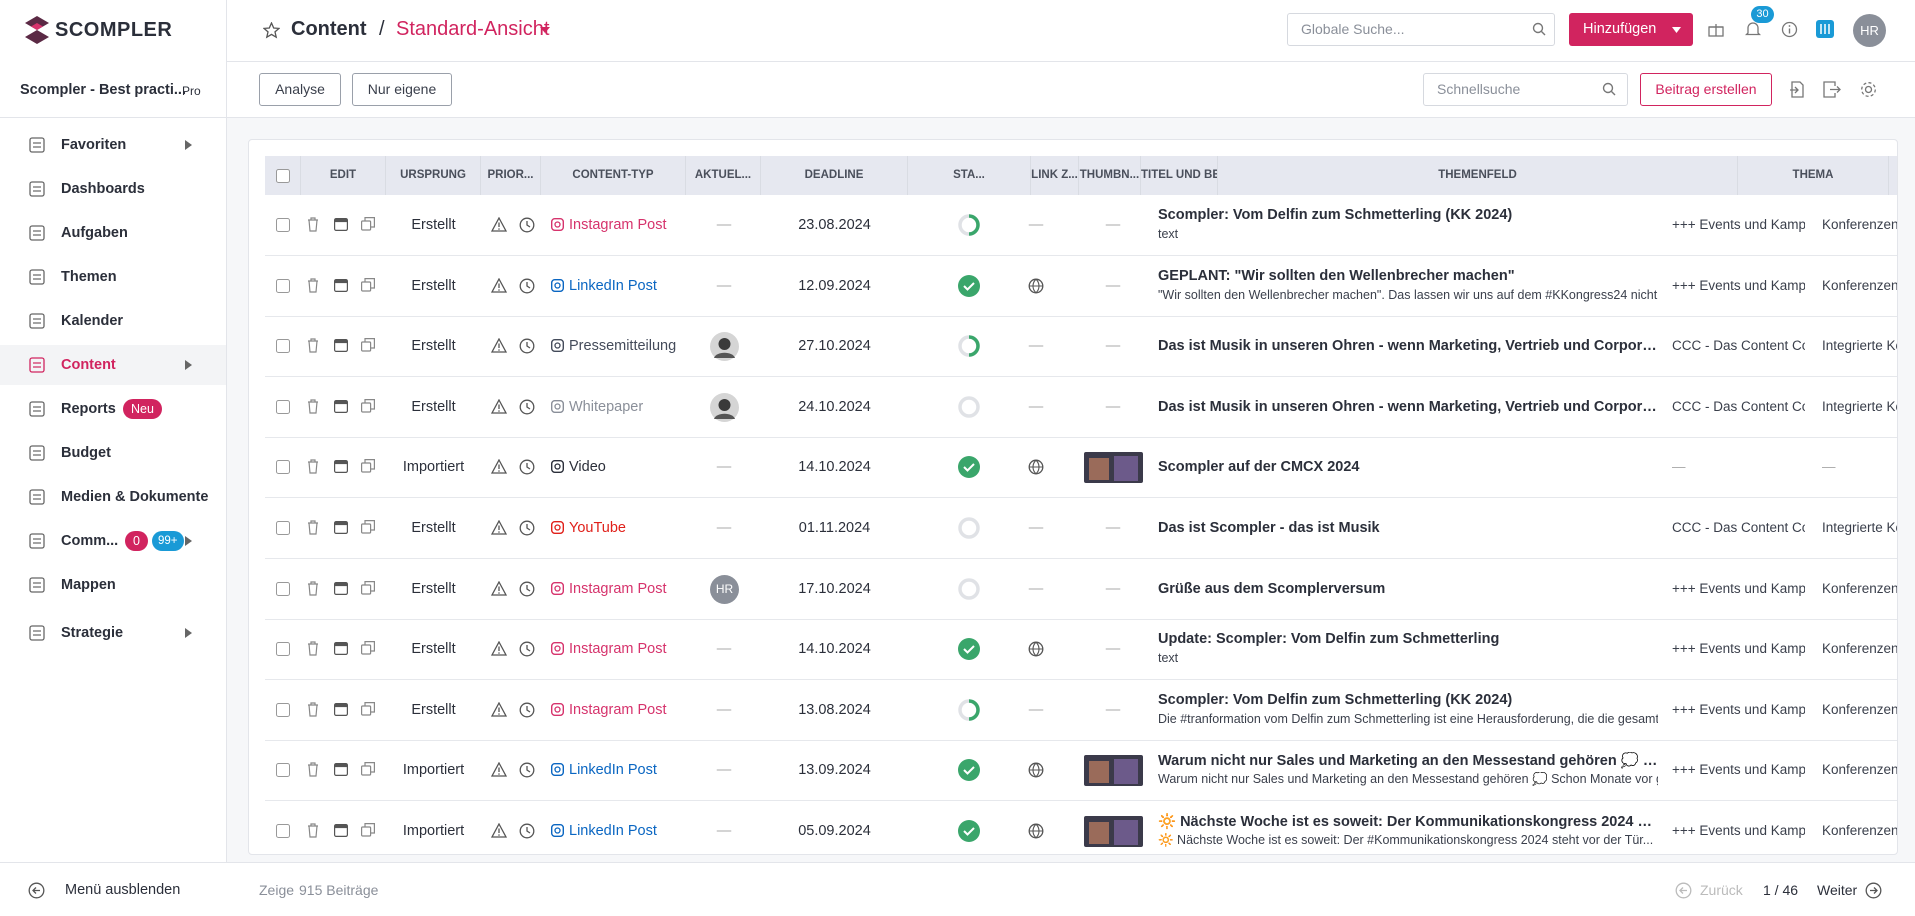 The width and height of the screenshot is (1915, 916). Describe the element at coordinates (1832, 89) in the screenshot. I see `export-icon` at that location.